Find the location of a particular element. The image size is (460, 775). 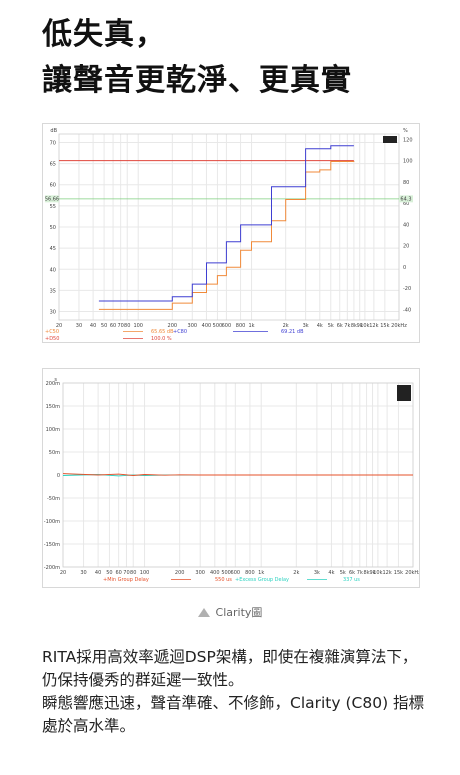

y-tick-label-left: 40 is located at coordinates (53, 270).